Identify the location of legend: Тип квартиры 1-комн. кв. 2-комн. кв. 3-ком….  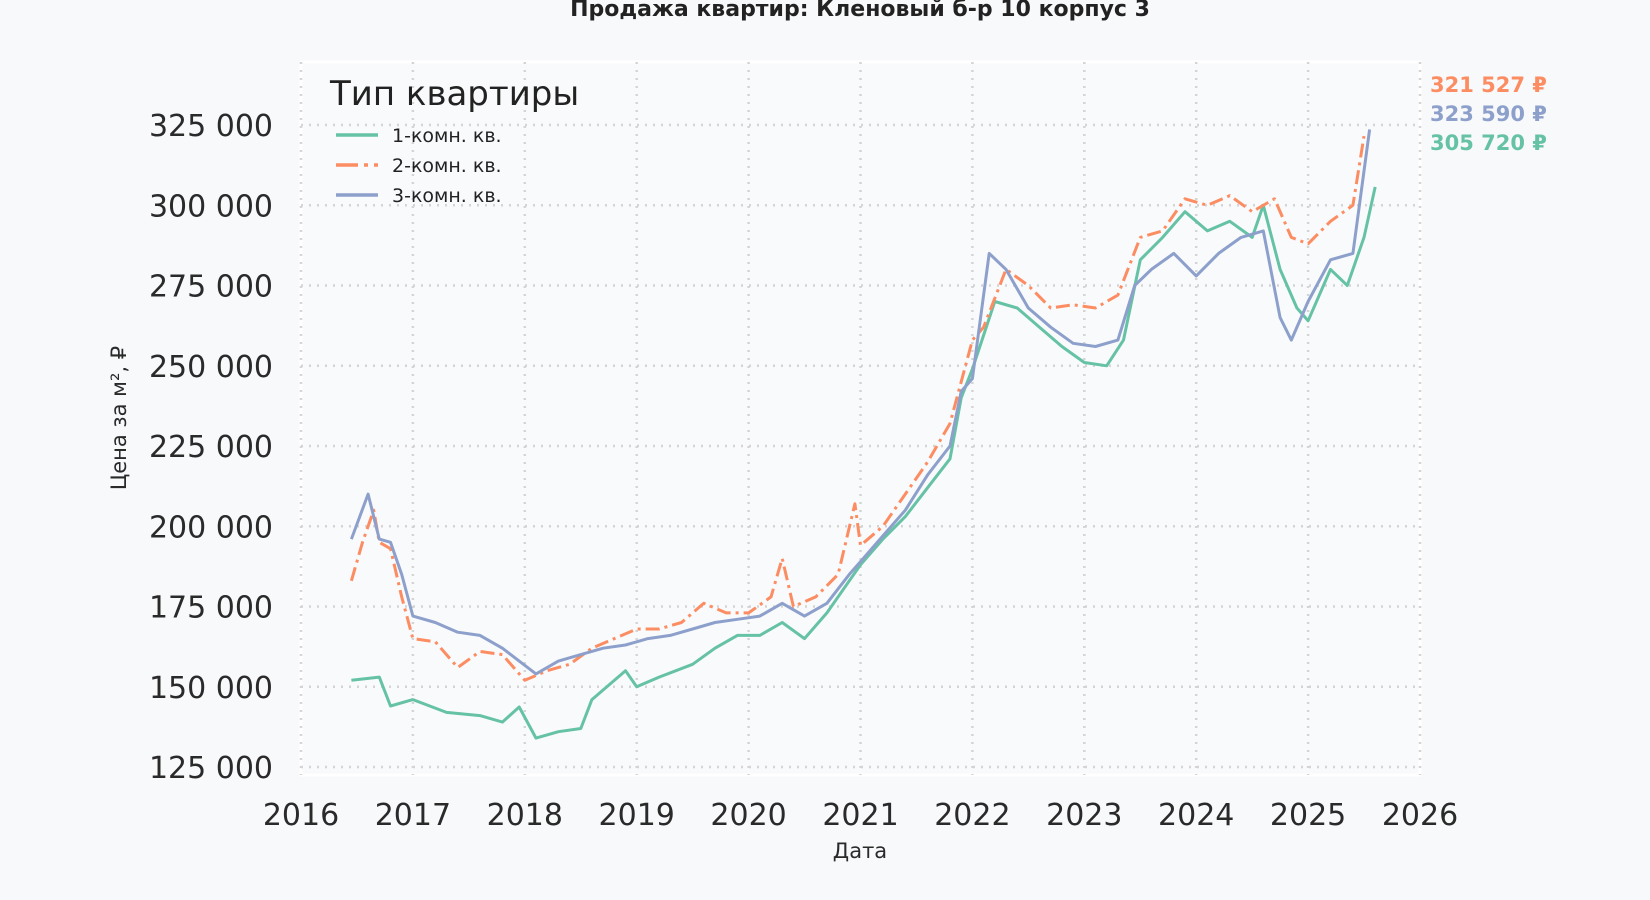
(454, 140).